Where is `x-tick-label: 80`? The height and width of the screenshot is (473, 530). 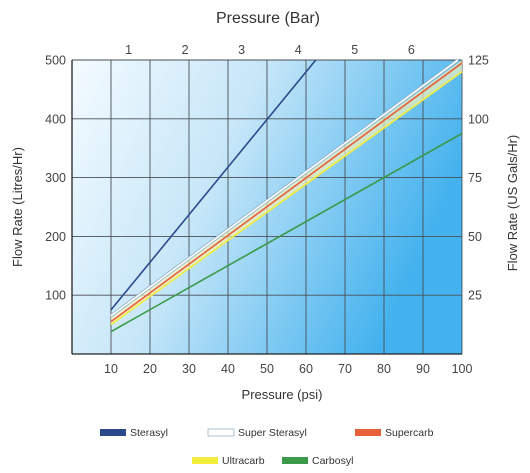
x-tick-label: 80 is located at coordinates (384, 369).